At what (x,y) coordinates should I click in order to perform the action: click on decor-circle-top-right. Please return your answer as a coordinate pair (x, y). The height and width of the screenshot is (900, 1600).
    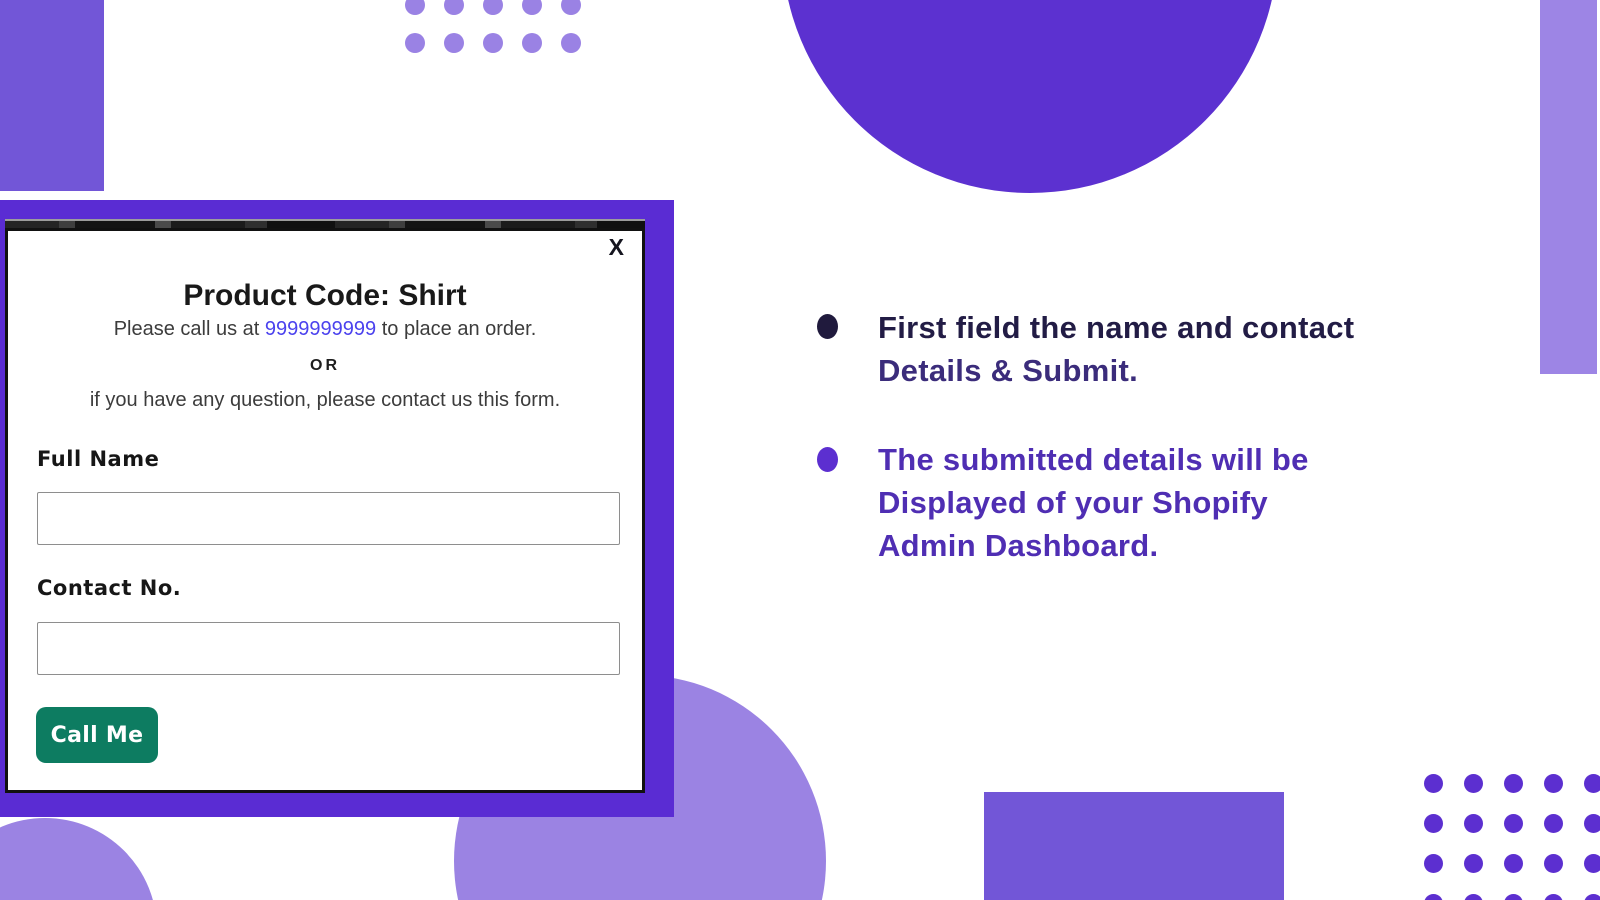
    Looking at the image, I should click on (1030, 96).